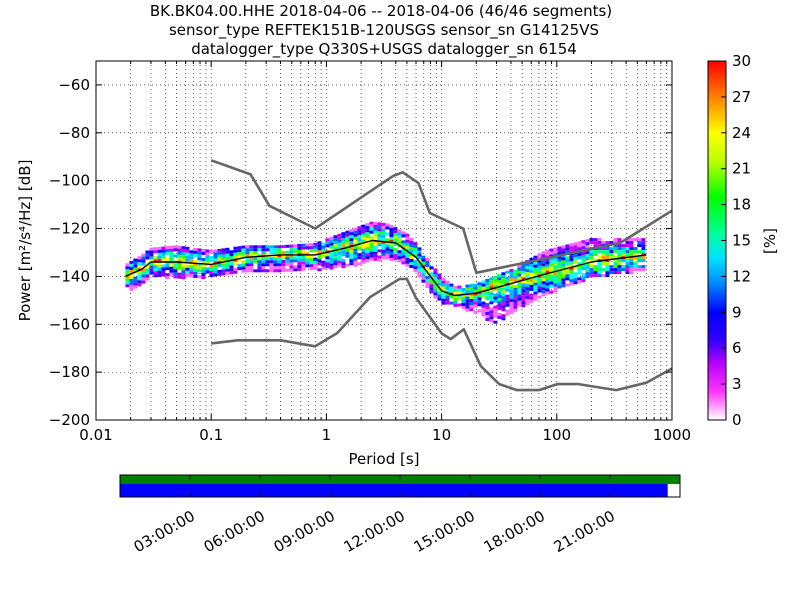 Image resolution: width=800 pixels, height=600 pixels. What do you see at coordinates (737, 384) in the screenshot?
I see `colorbar-tick-label: 3` at bounding box center [737, 384].